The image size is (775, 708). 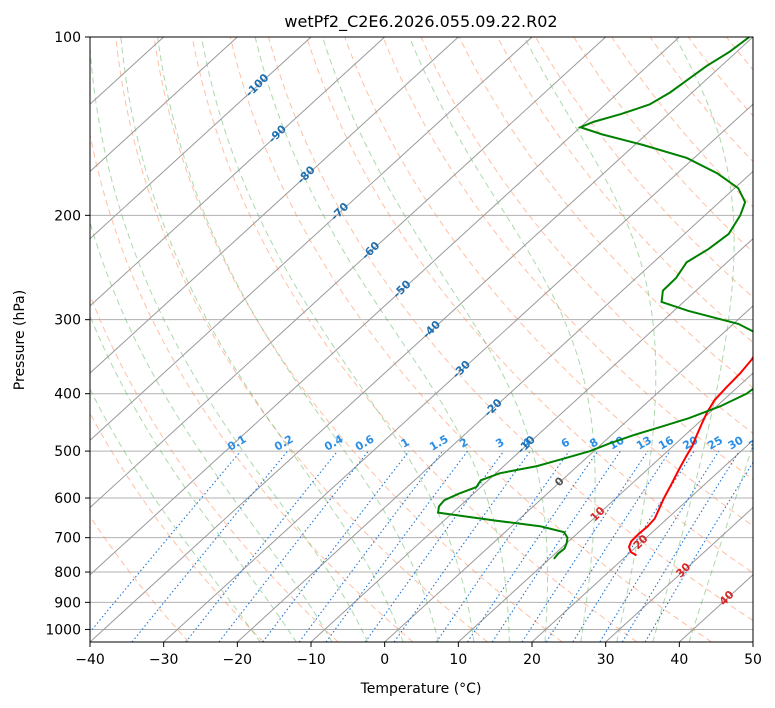 What do you see at coordinates (238, 660) in the screenshot?
I see `x-tick-label: −20` at bounding box center [238, 660].